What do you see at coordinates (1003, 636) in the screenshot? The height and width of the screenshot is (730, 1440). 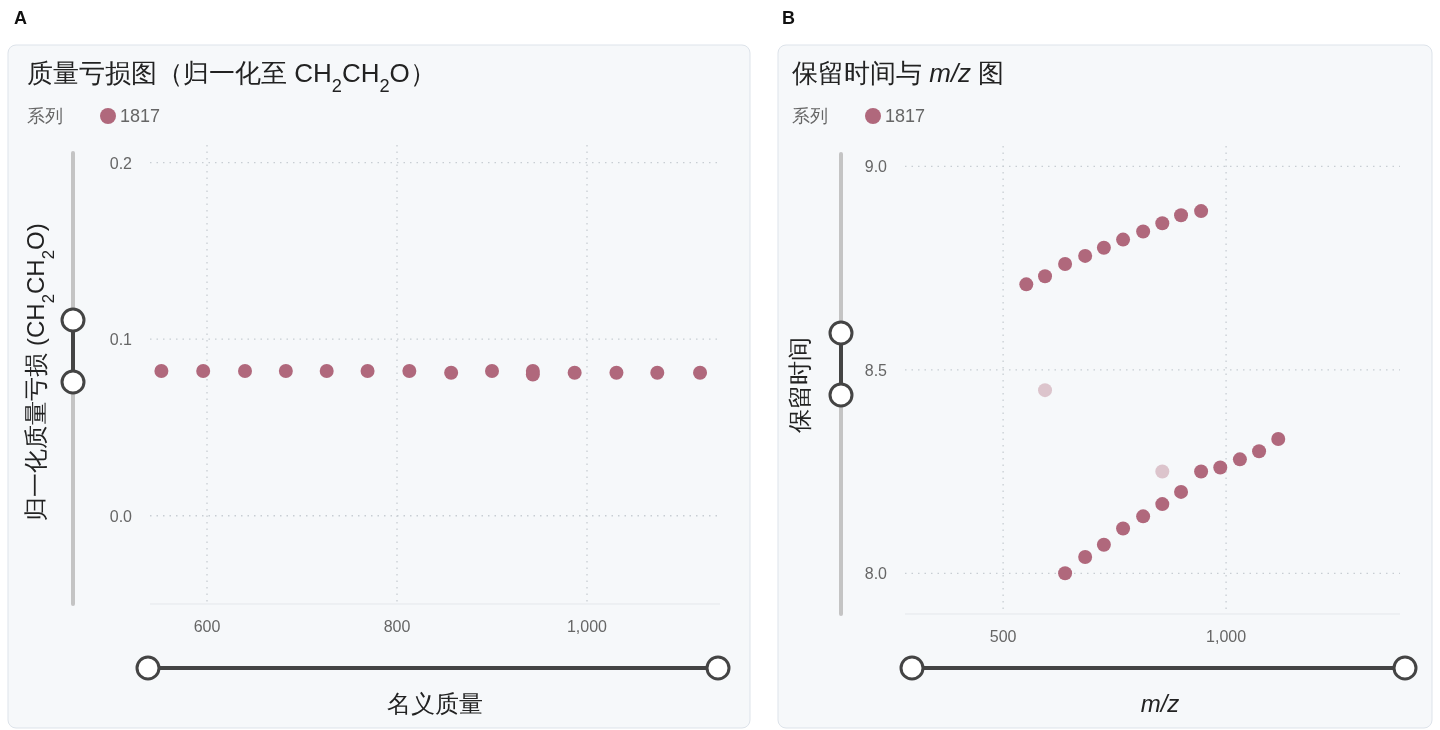 I see `x-tick-label: 500` at bounding box center [1003, 636].